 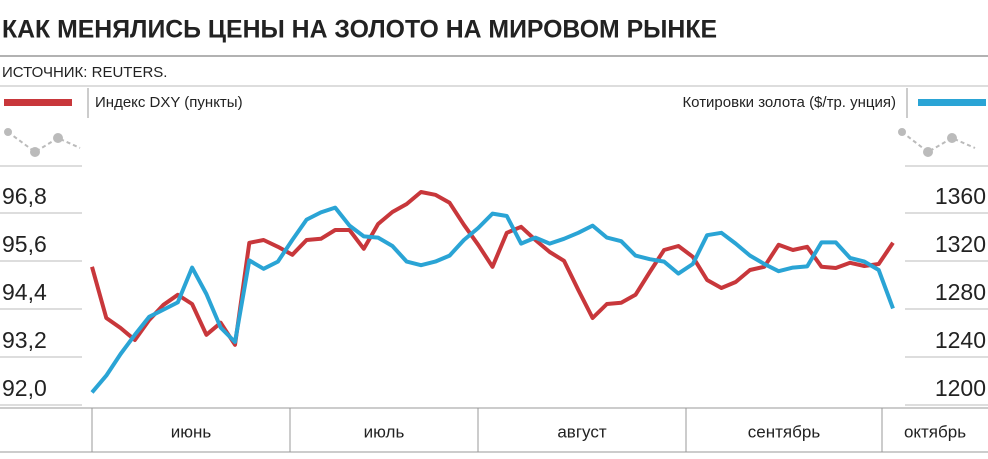 I want to click on x-tick-label: июль, so click(x=384, y=431).